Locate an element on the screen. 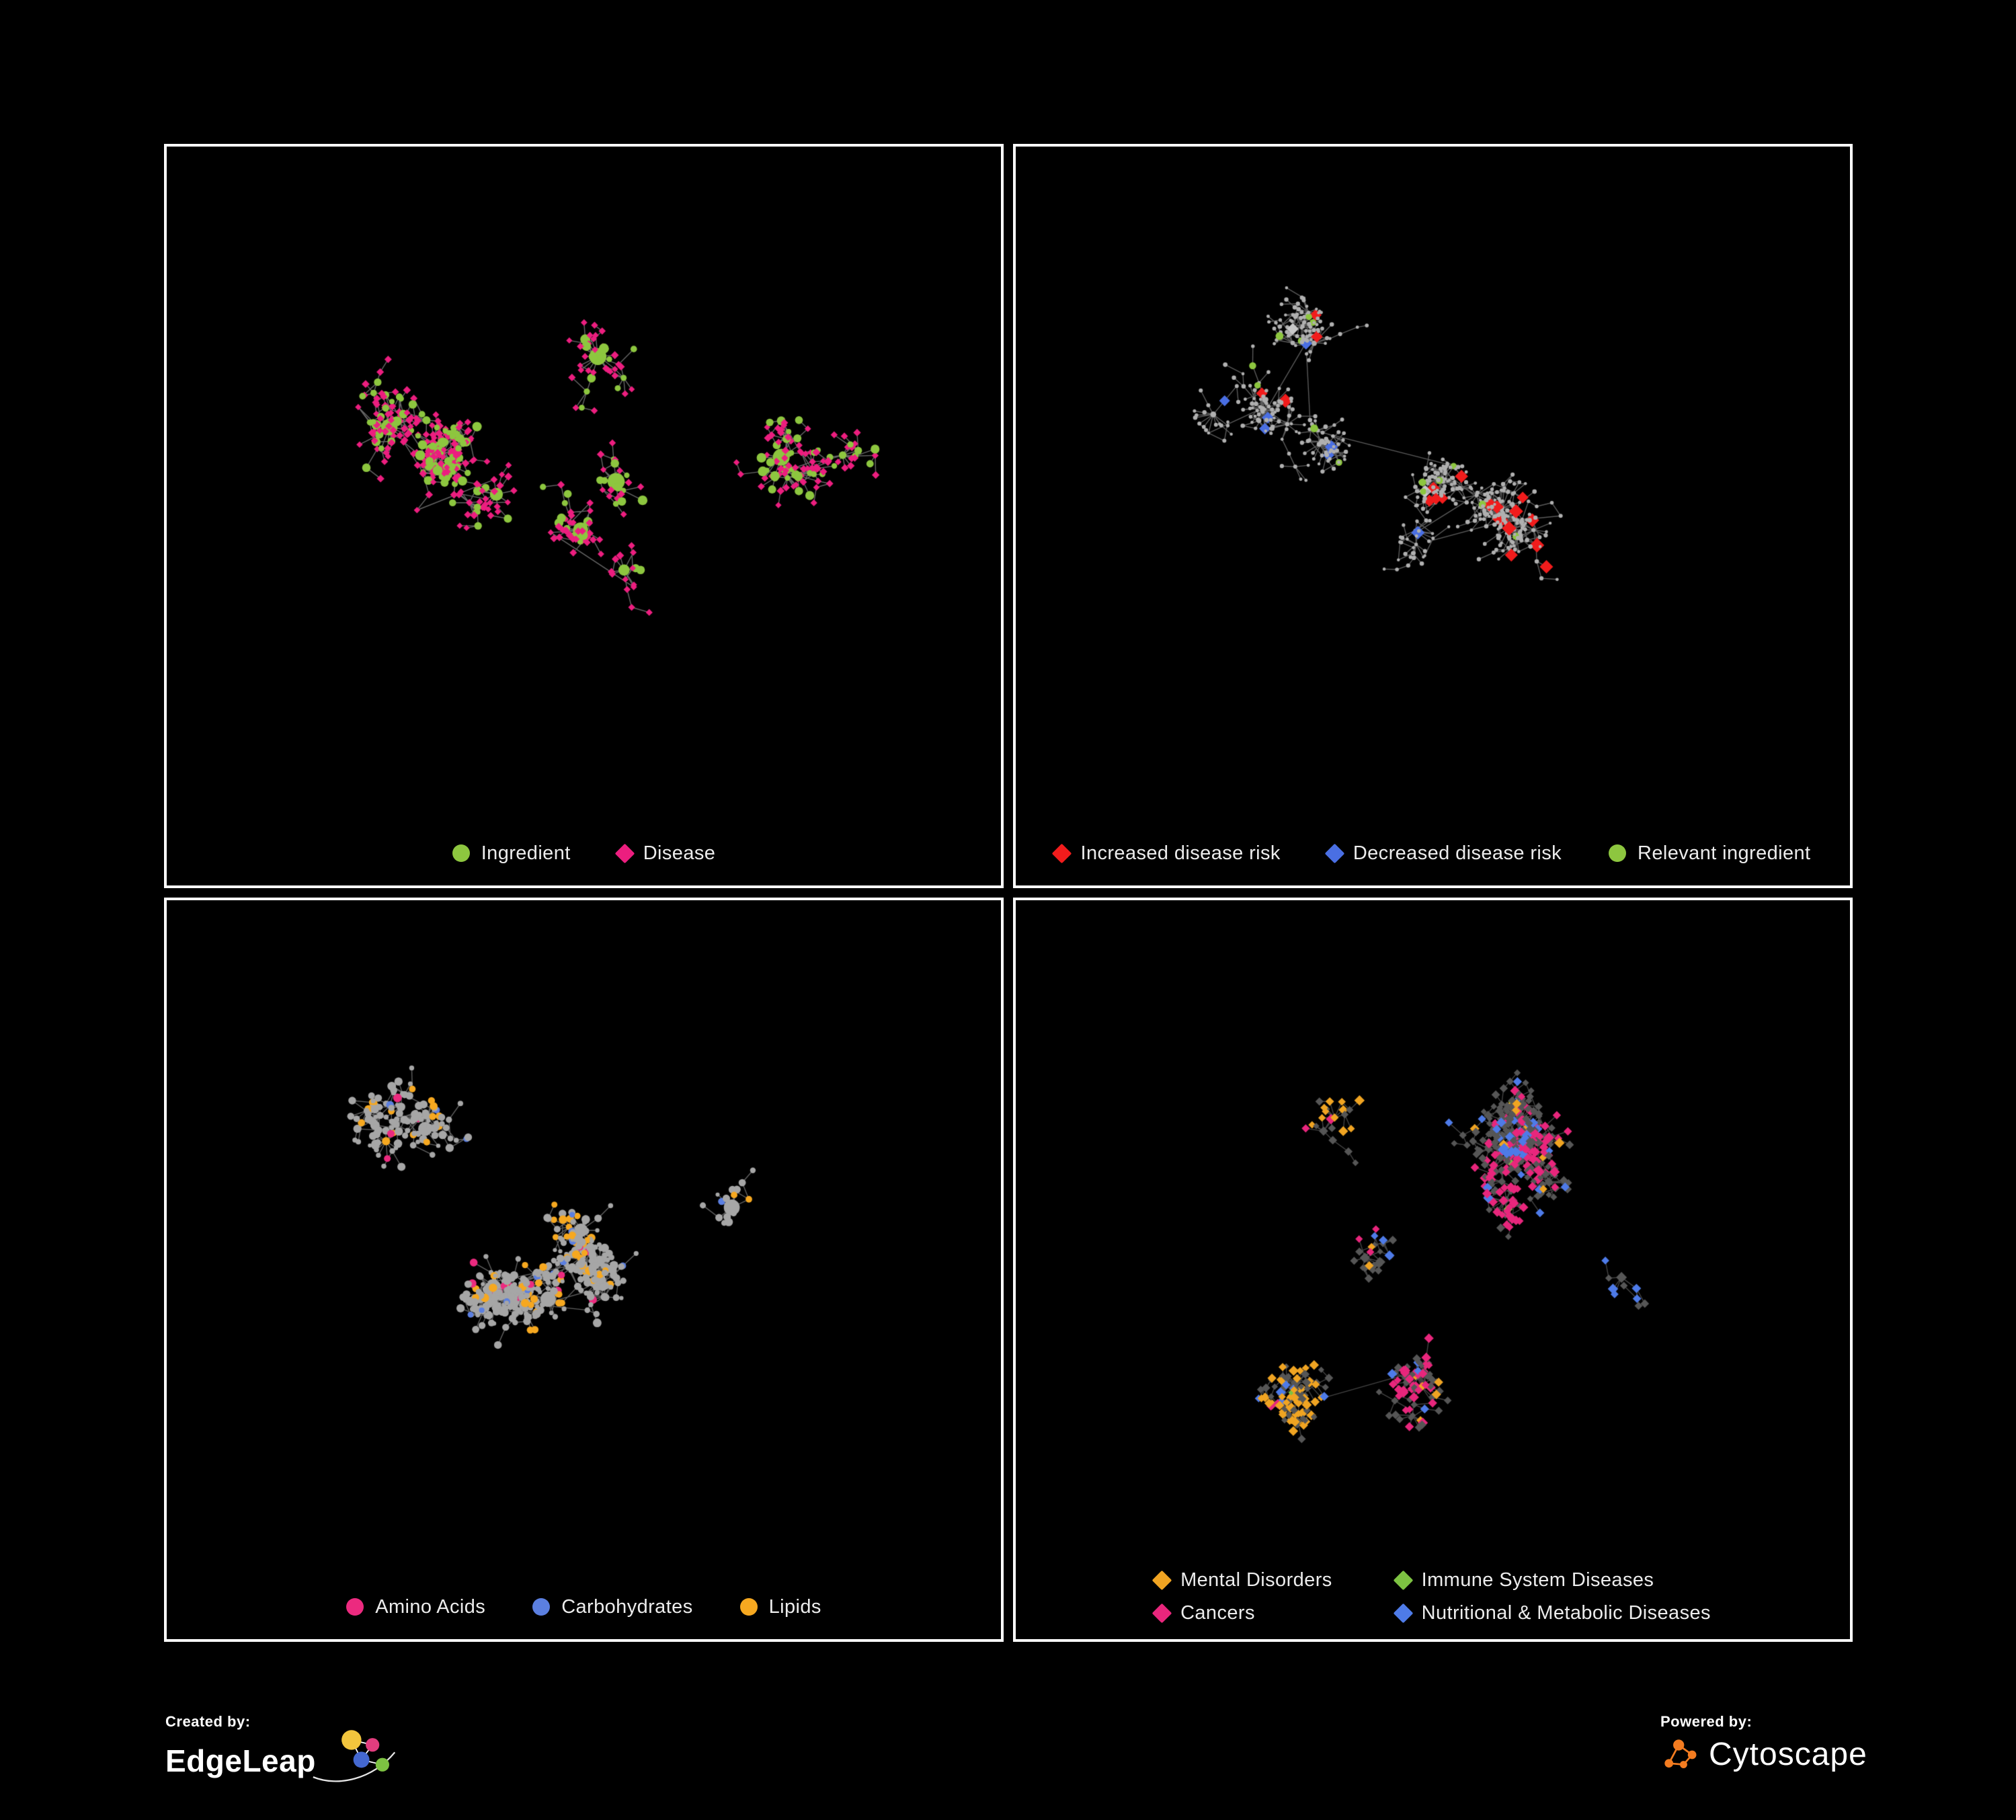 The image size is (2016, 1820). legend-item-mental-disorders: Mental Disorders is located at coordinates (1242, 1580).